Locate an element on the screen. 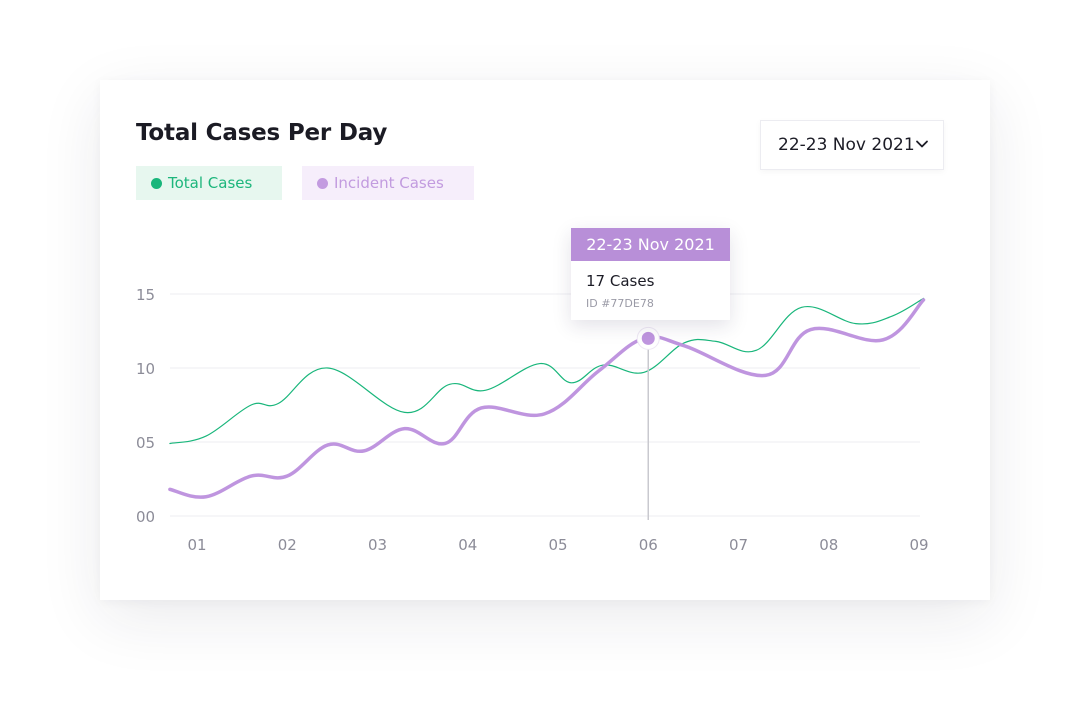 The image size is (1091, 721). chart-title: Total Cases Per Day is located at coordinates (262, 133).